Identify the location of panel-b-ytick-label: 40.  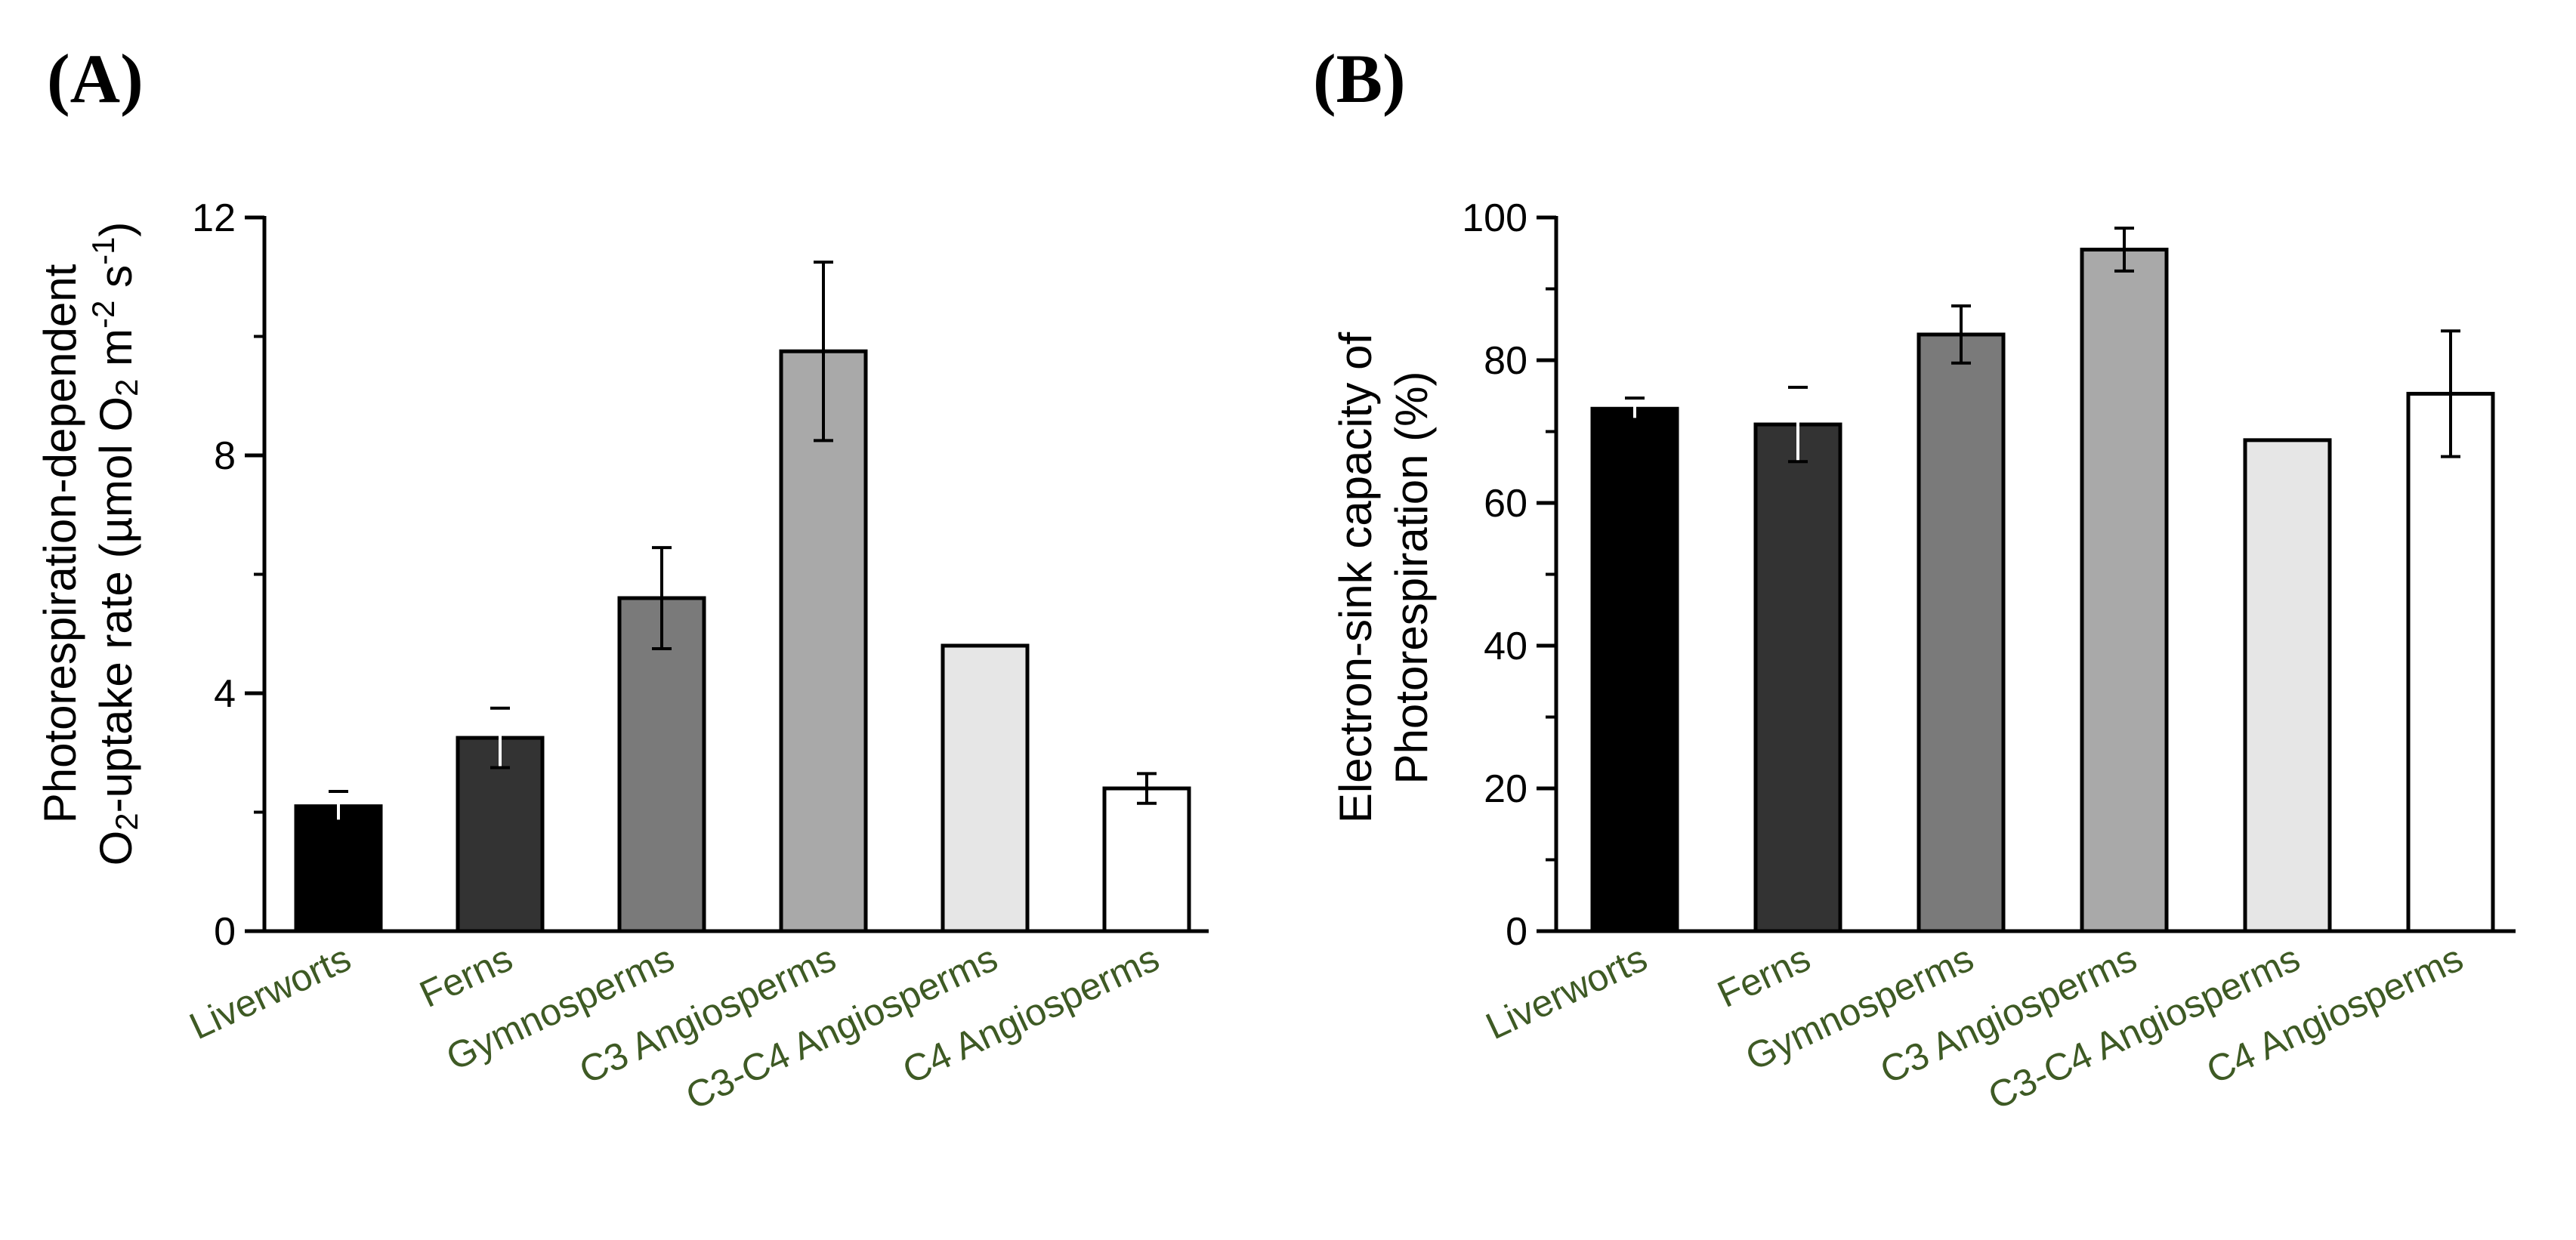
(1505, 646).